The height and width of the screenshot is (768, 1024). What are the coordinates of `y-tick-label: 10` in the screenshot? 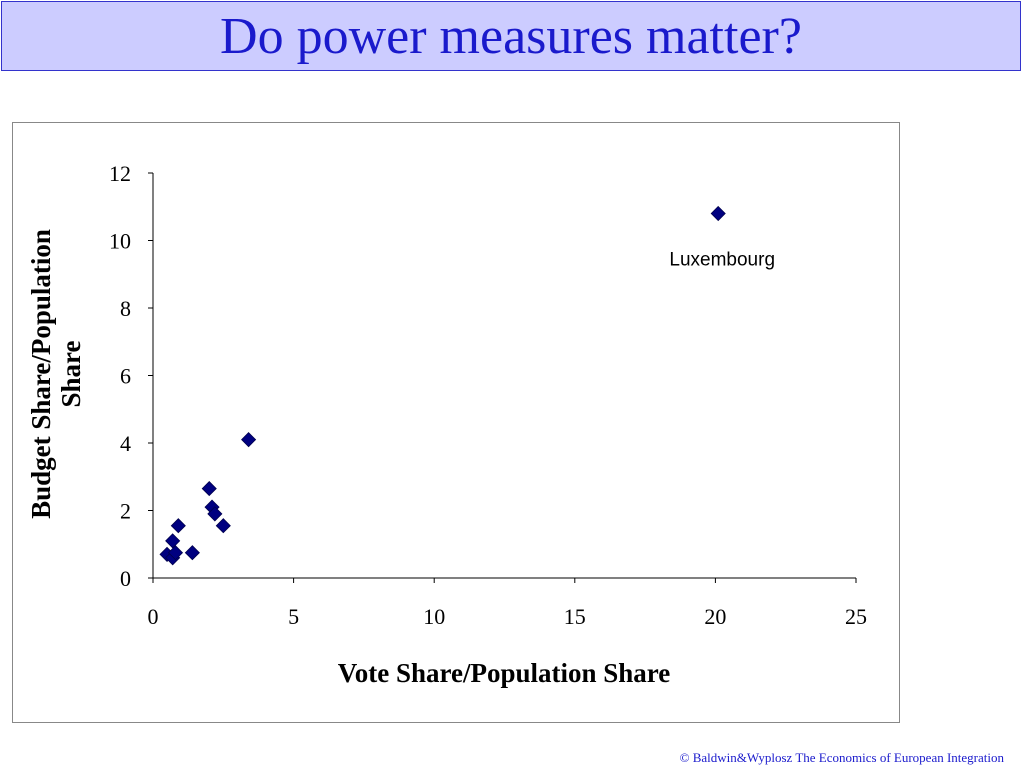 It's located at (120, 241).